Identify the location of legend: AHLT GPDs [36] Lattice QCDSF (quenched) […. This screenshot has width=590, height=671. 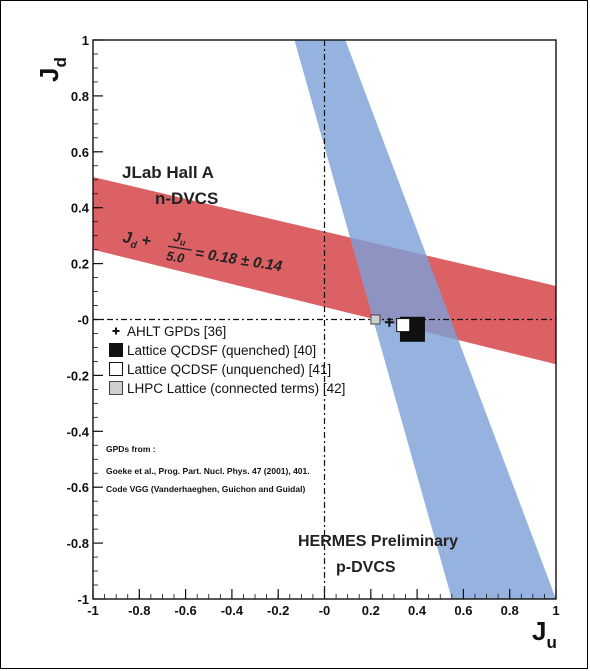
(227, 360).